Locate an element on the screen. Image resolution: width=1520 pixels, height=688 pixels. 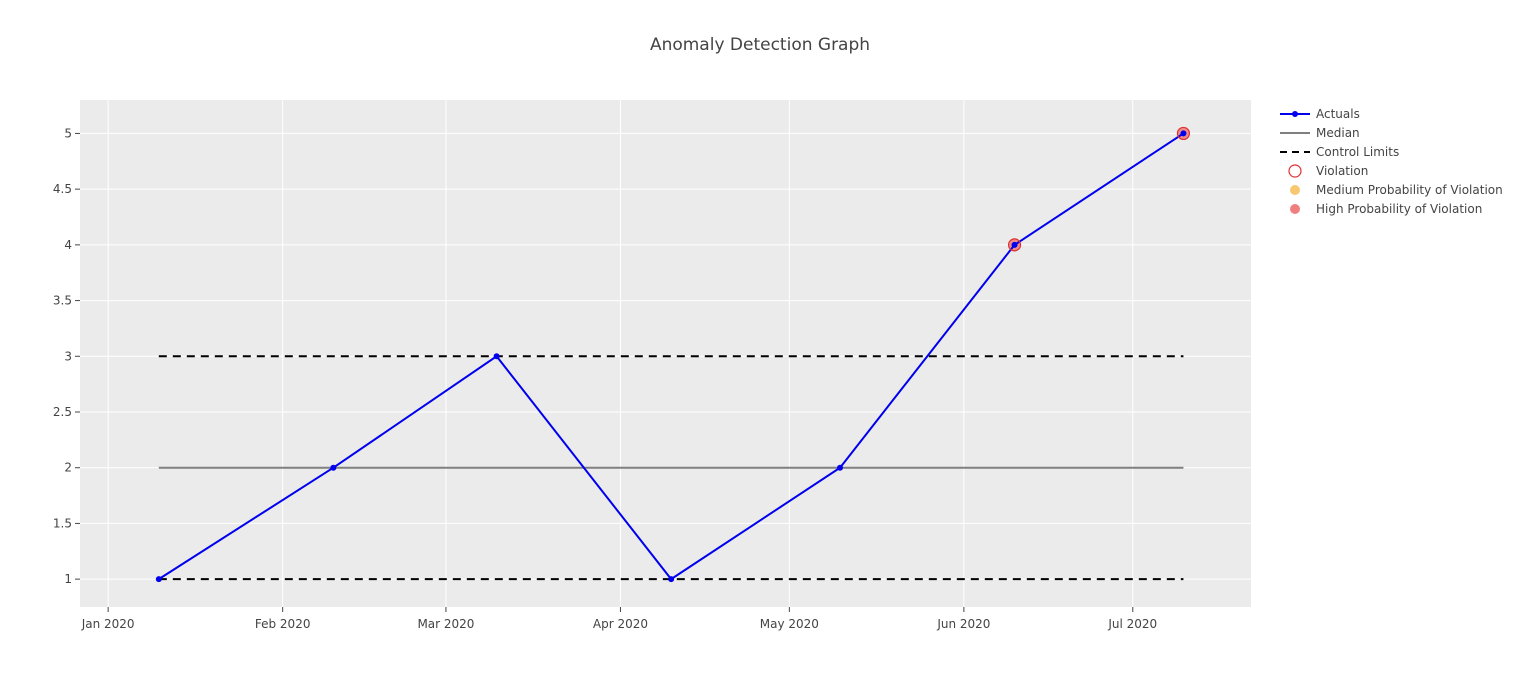
y-tick-label: 1 is located at coordinates (68, 579).